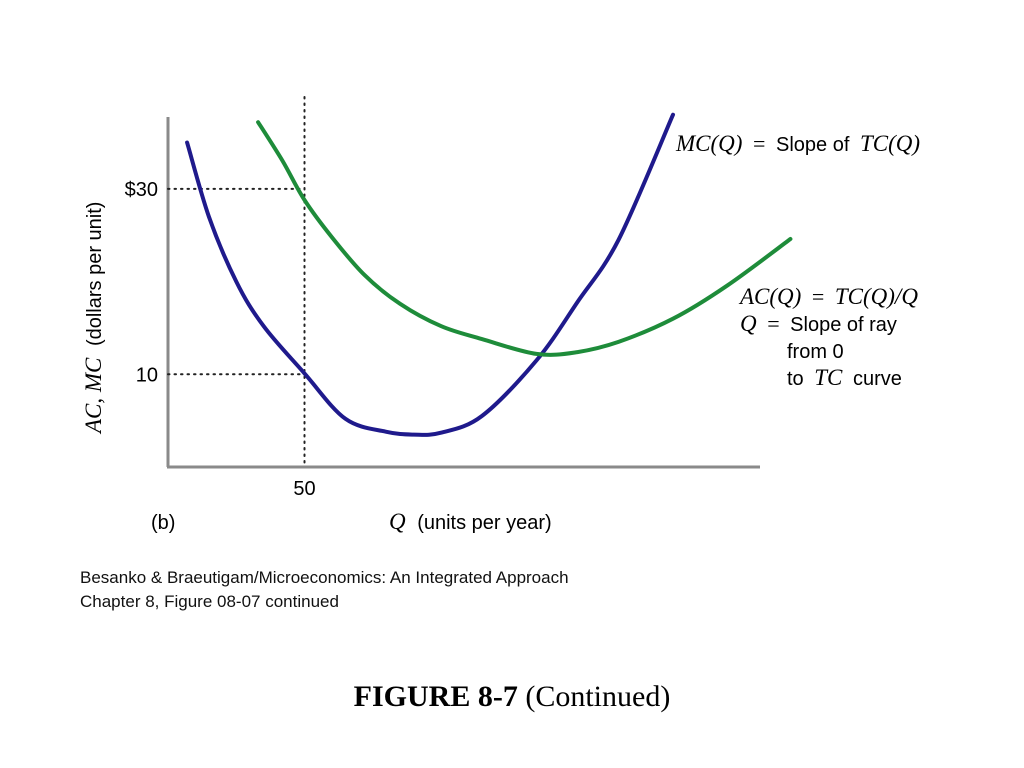 This screenshot has width=1024, height=768. What do you see at coordinates (435, 696) in the screenshot?
I see `figure-title-number: FIGURE 8-7` at bounding box center [435, 696].